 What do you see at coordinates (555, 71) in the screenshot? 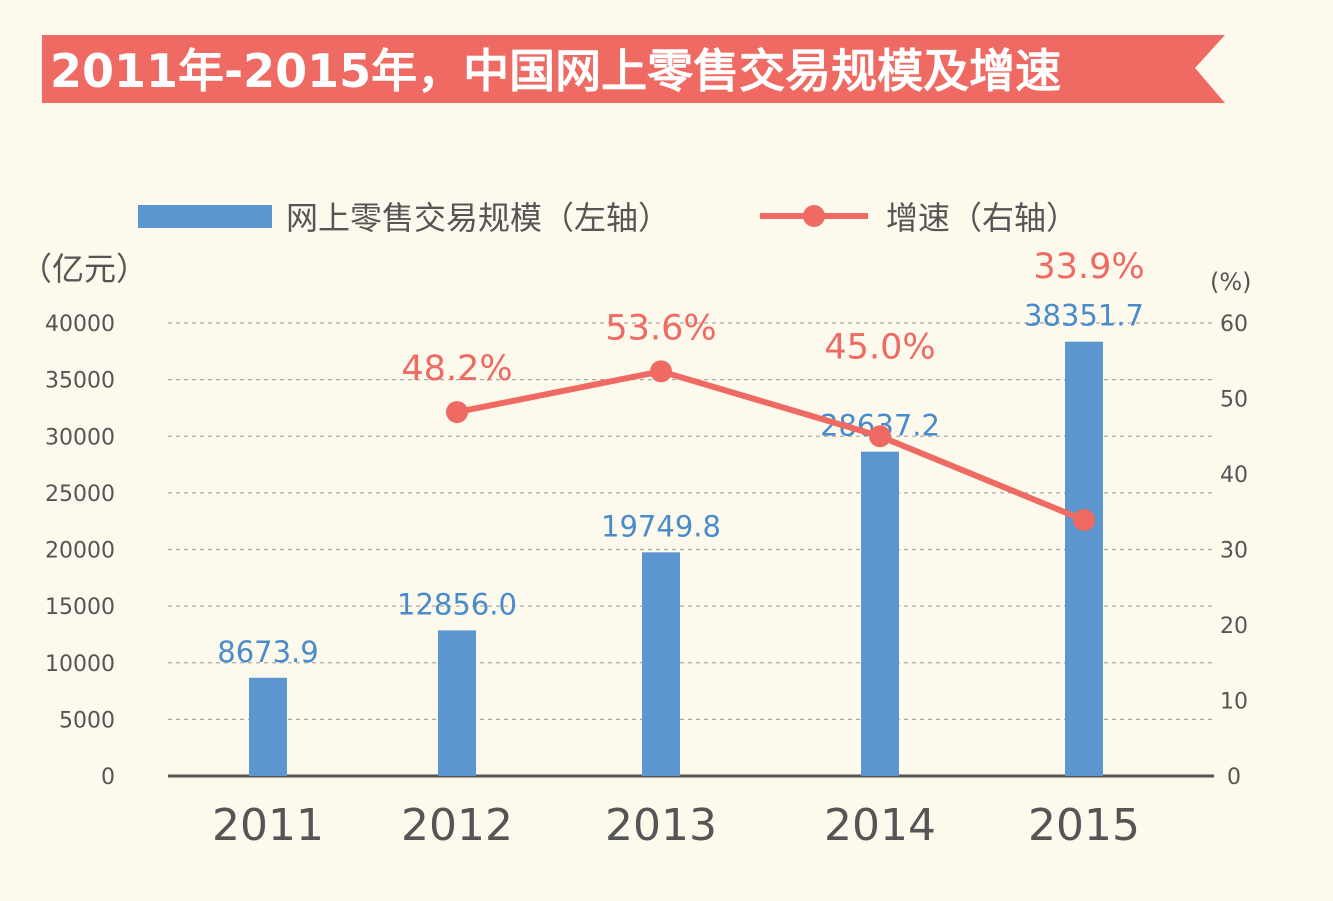
I see `chart-title: 2011年-2015年，中国网上零售交易规模及增速` at bounding box center [555, 71].